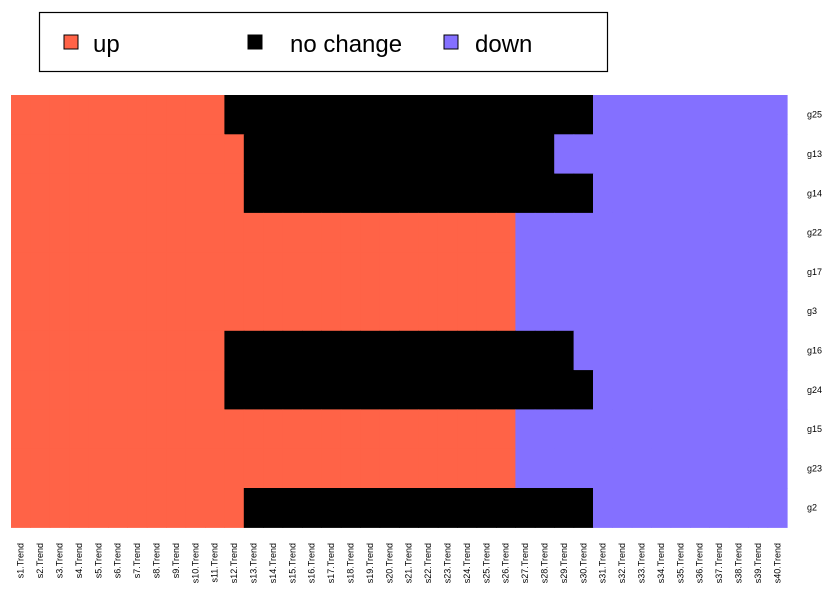 The image size is (823, 601). What do you see at coordinates (814, 311) in the screenshot?
I see `row-labels: g25 g13 g14 g22 g17 g3 g16 g24 g15 g23 g2` at bounding box center [814, 311].